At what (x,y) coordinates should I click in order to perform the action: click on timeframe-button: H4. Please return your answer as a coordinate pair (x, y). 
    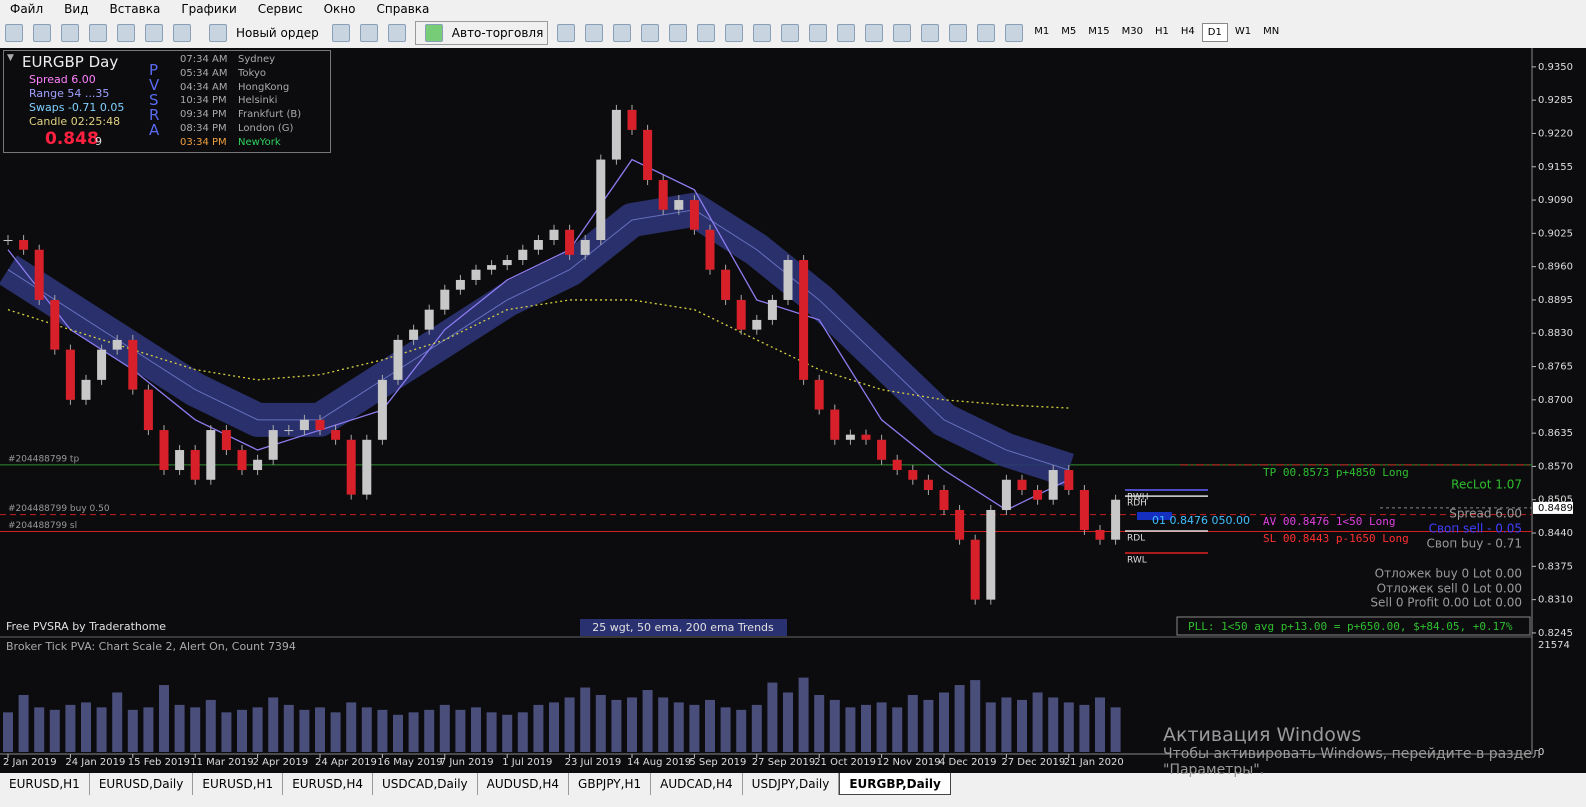
    Looking at the image, I should click on (1187, 31).